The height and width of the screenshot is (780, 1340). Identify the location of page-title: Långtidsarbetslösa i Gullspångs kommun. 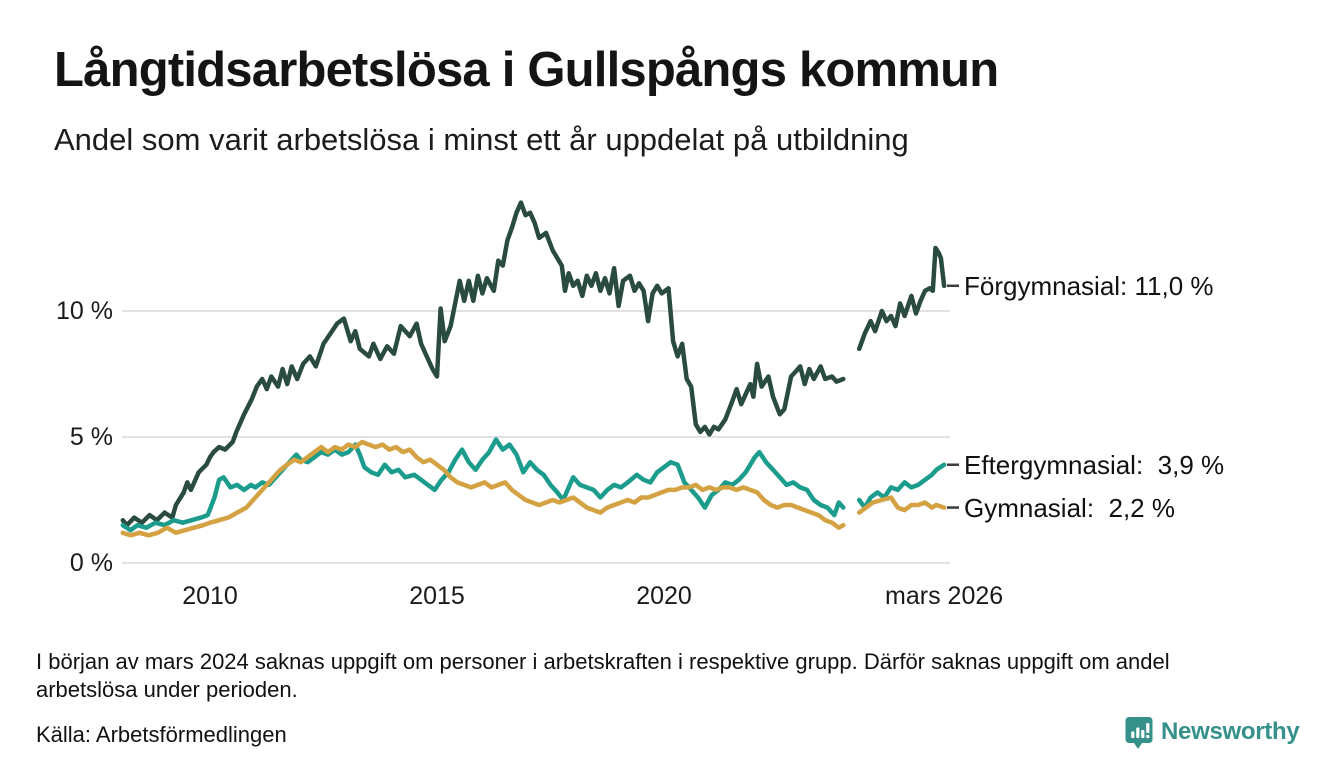
(526, 70).